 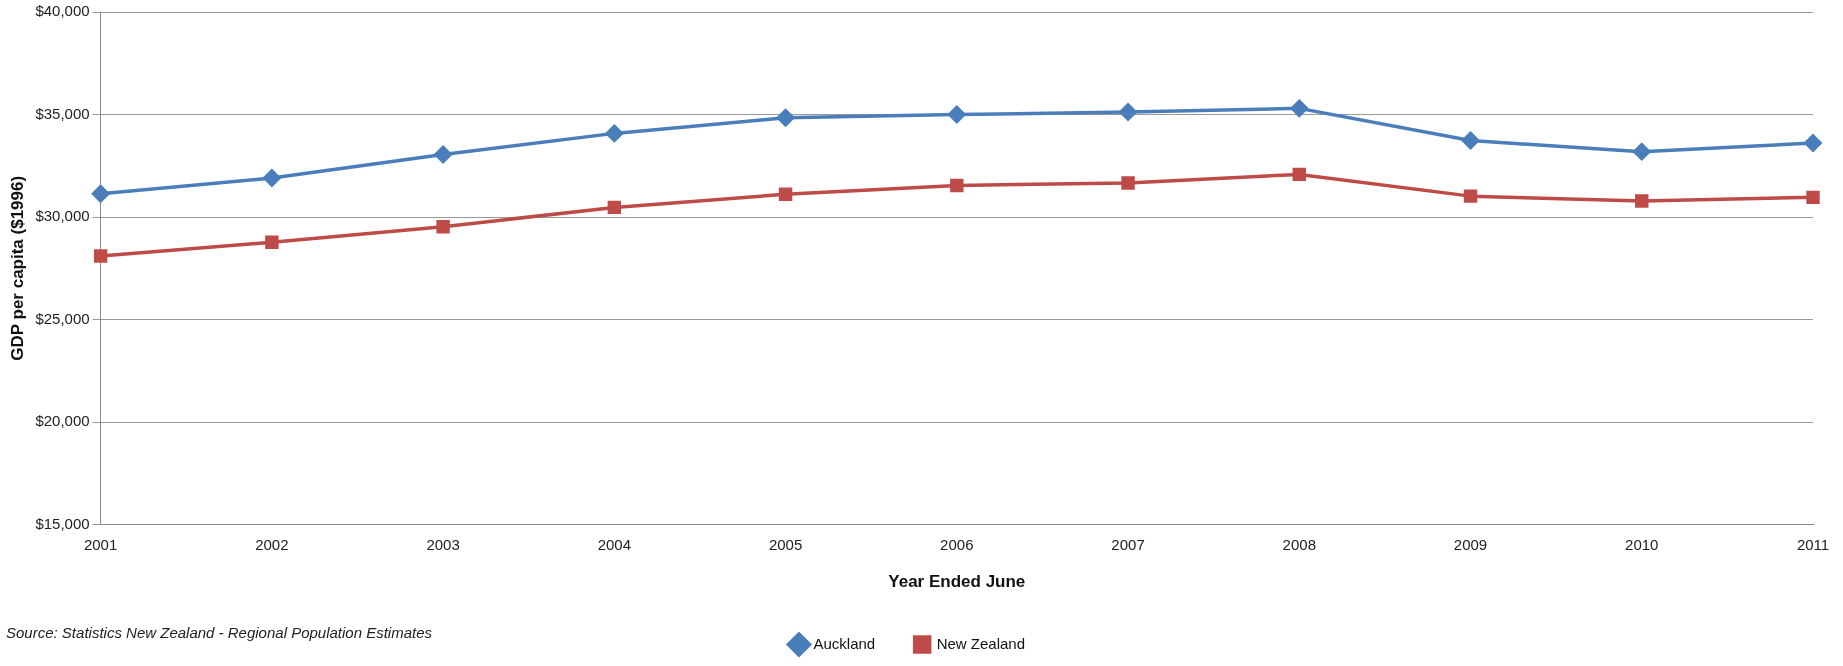 I want to click on x-tick-label: 2009, so click(x=1470, y=544).